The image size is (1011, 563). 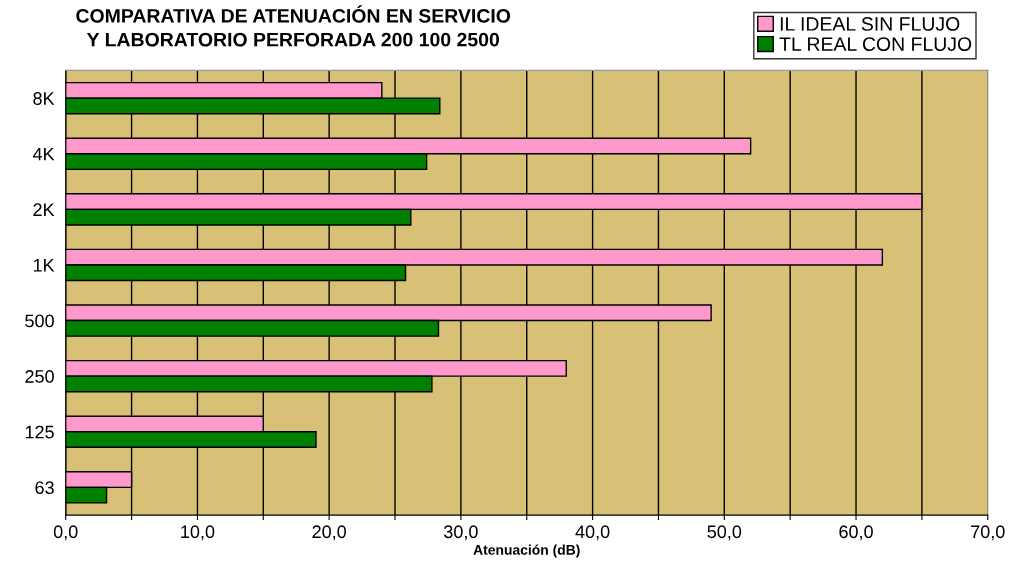 I want to click on y-tick-label: 125, so click(x=39, y=432).